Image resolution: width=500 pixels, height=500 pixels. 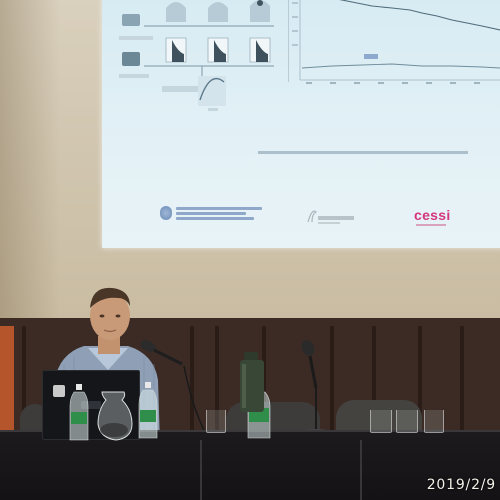 What do you see at coordinates (196, 55) in the screenshot?
I see `slide-diagram` at bounding box center [196, 55].